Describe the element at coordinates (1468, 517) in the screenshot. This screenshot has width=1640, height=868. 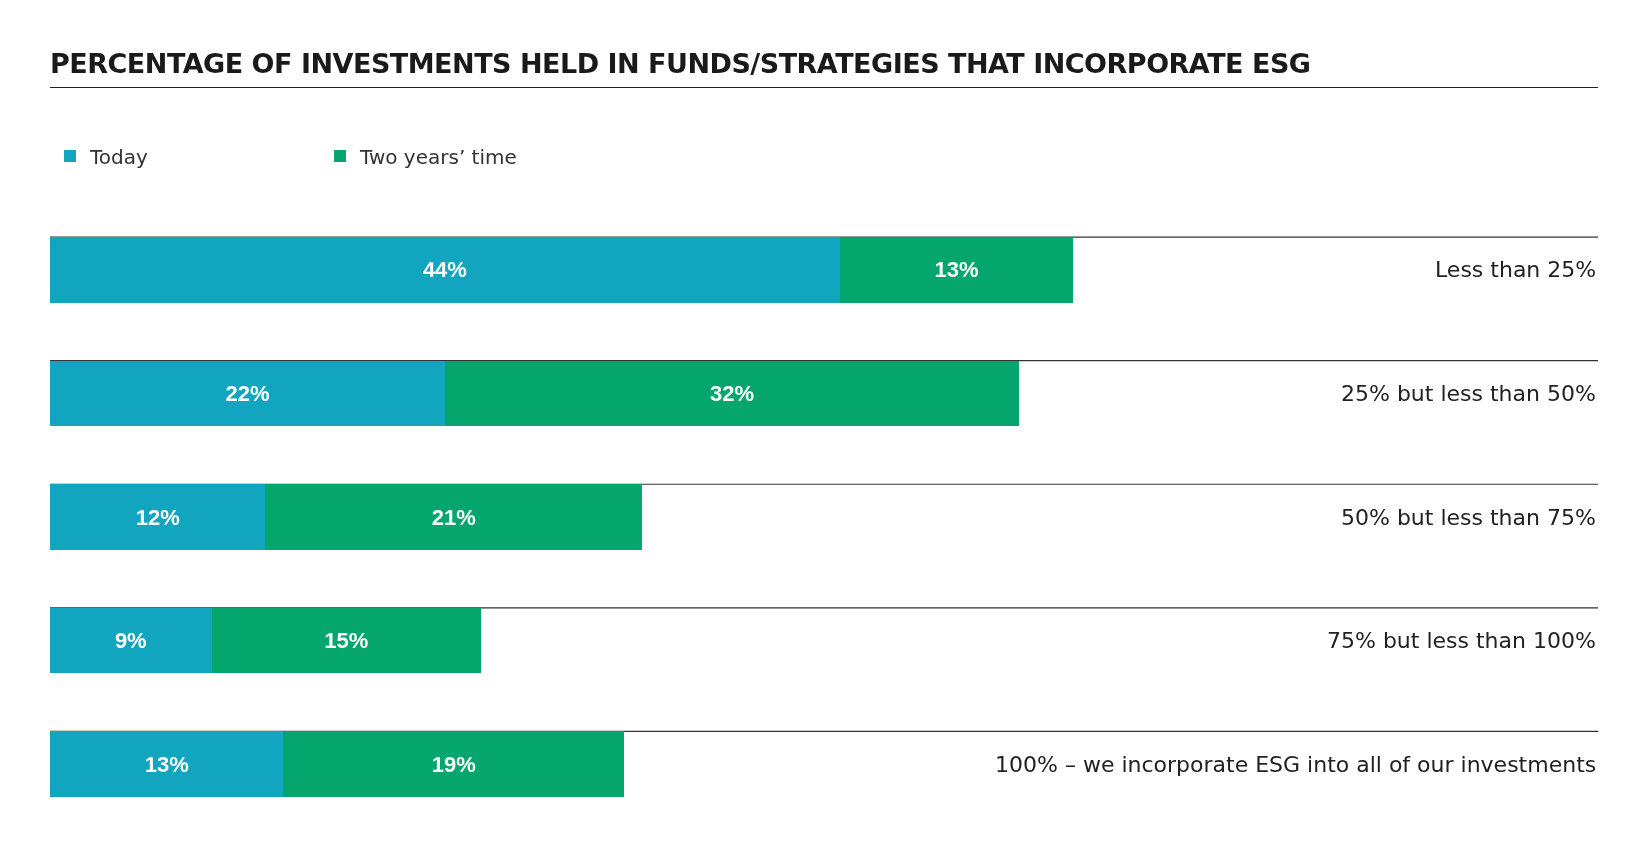
I see `y-tick-label: 50% but less than 75%` at that location.